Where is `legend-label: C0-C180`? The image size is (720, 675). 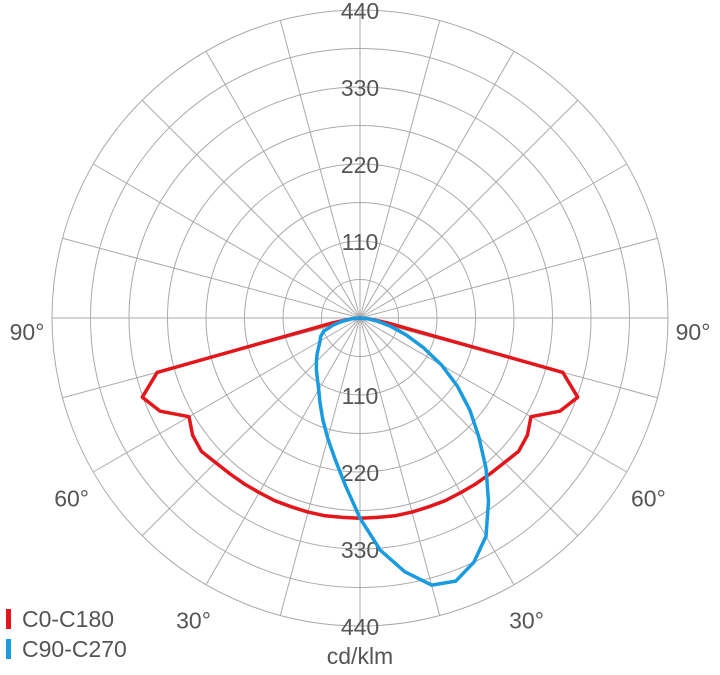 legend-label: C0-C180 is located at coordinates (68, 619).